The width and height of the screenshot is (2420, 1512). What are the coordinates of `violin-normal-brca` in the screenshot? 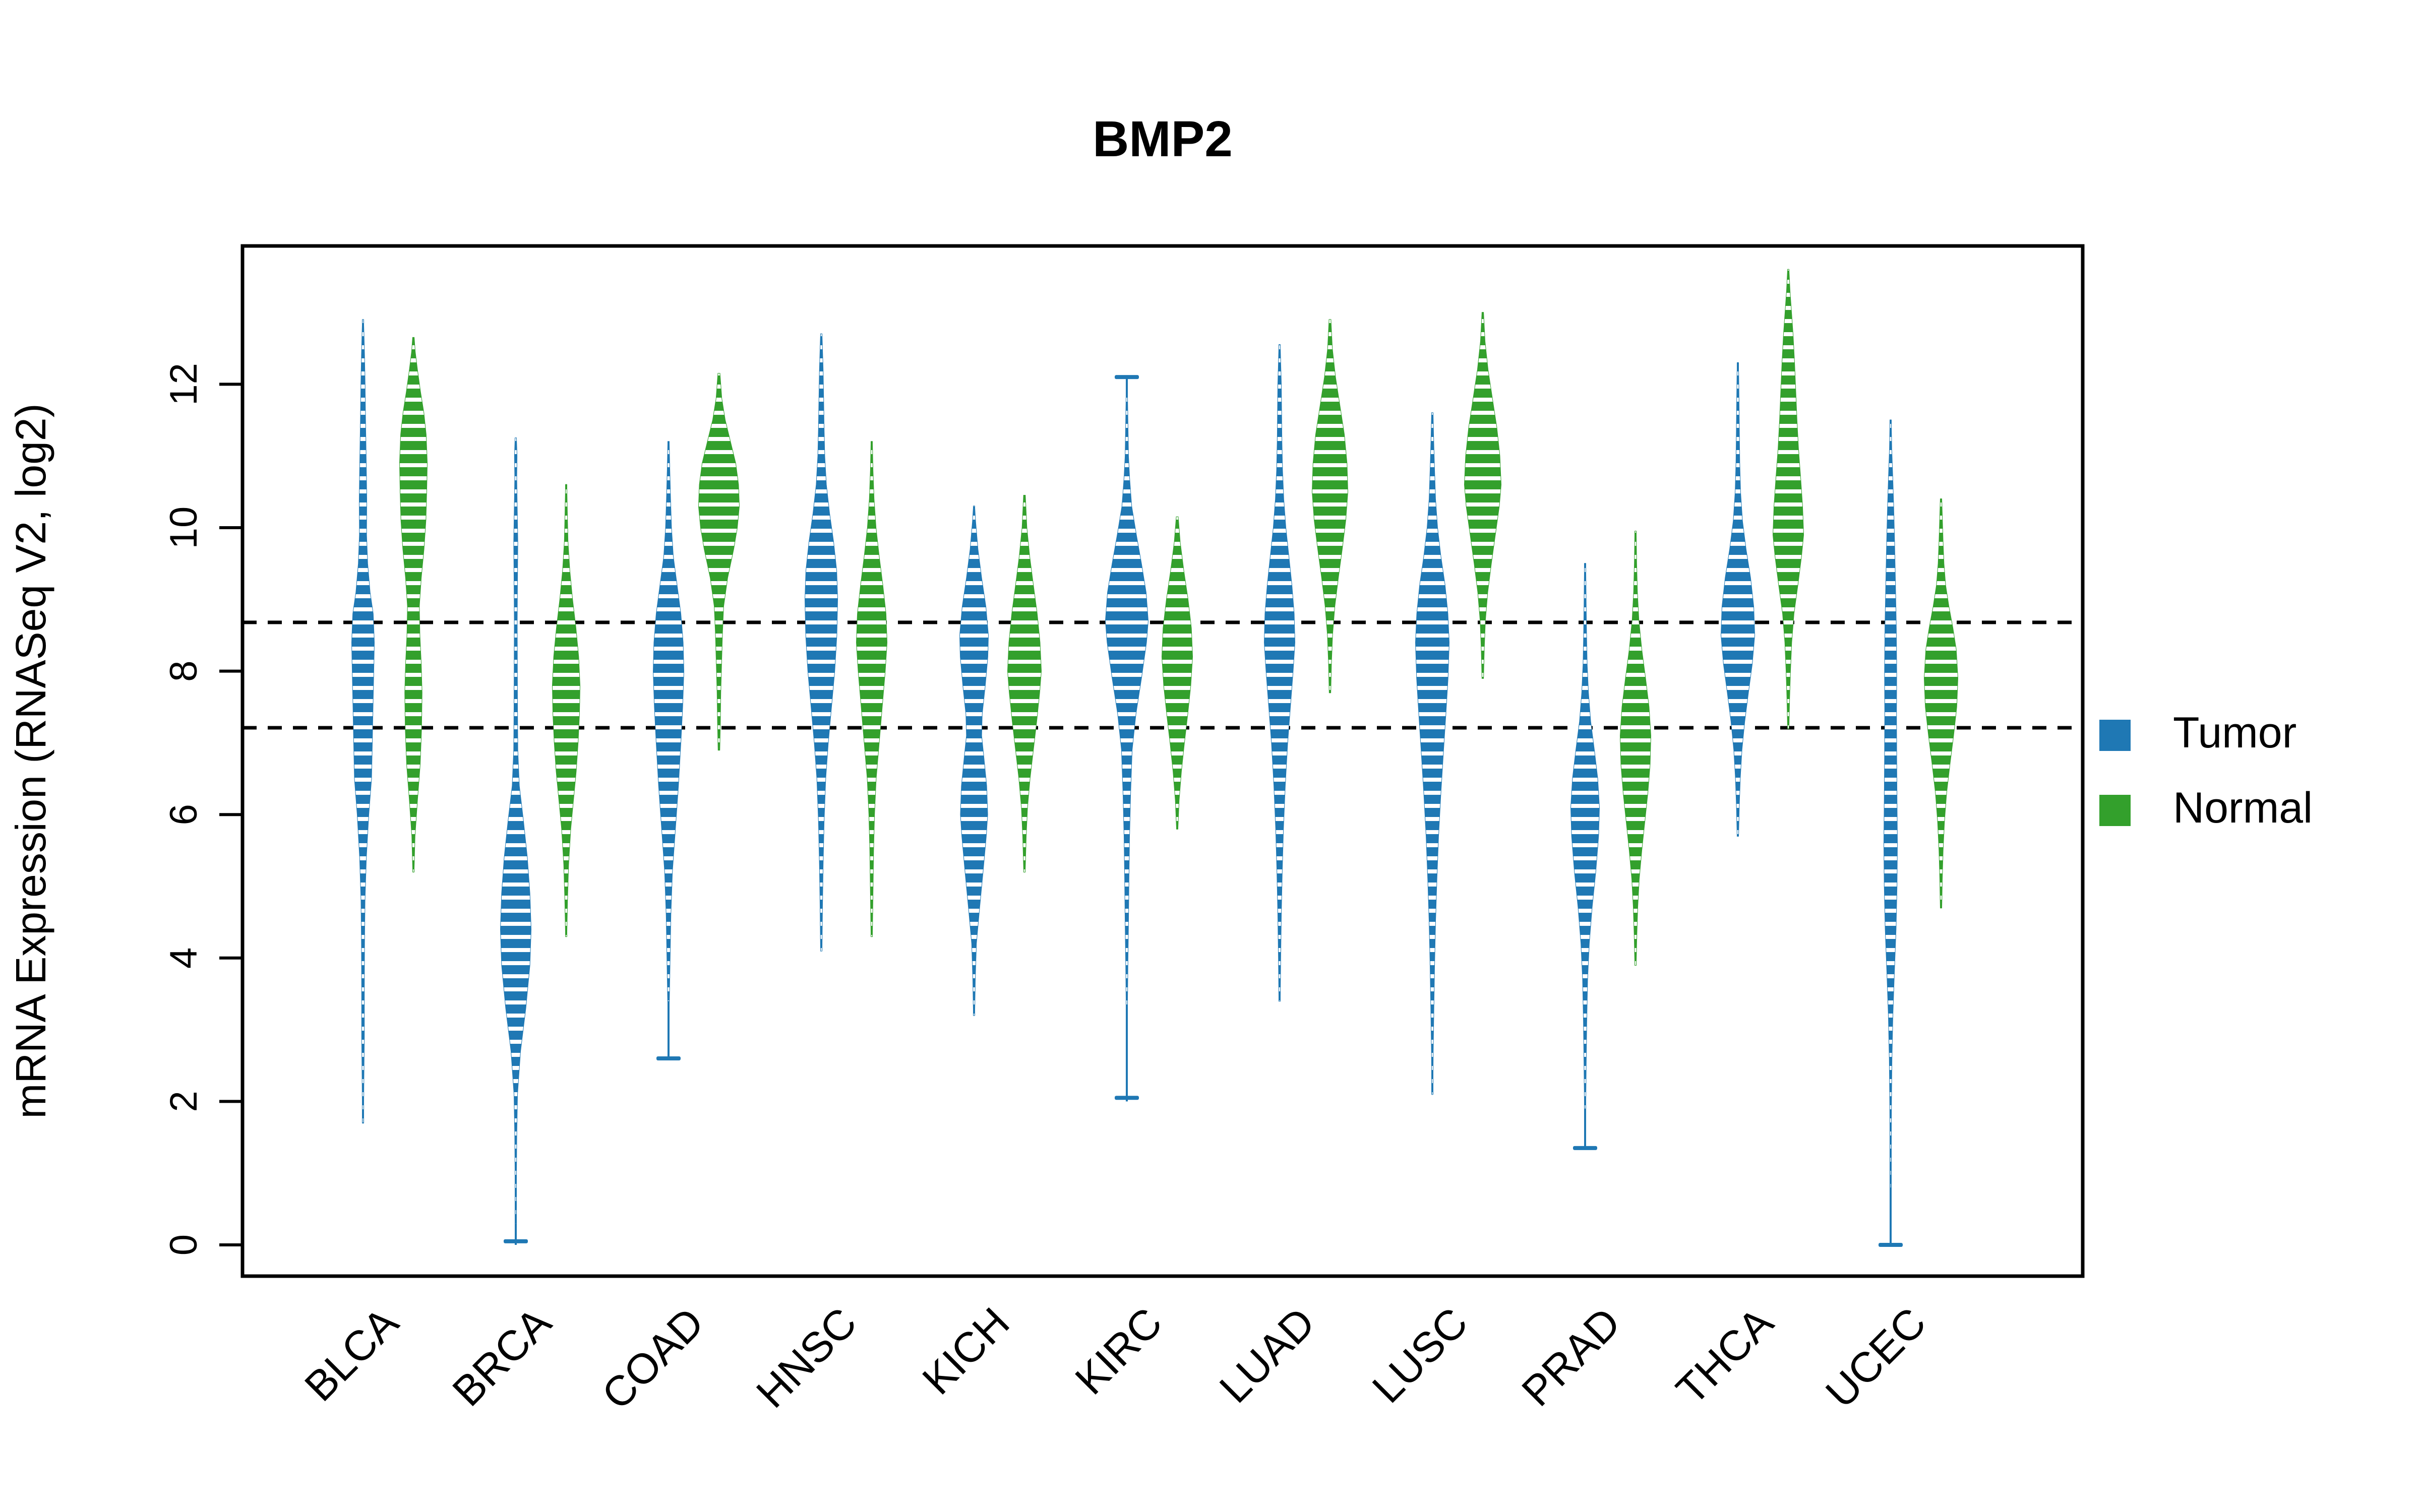 It's located at (566, 710).